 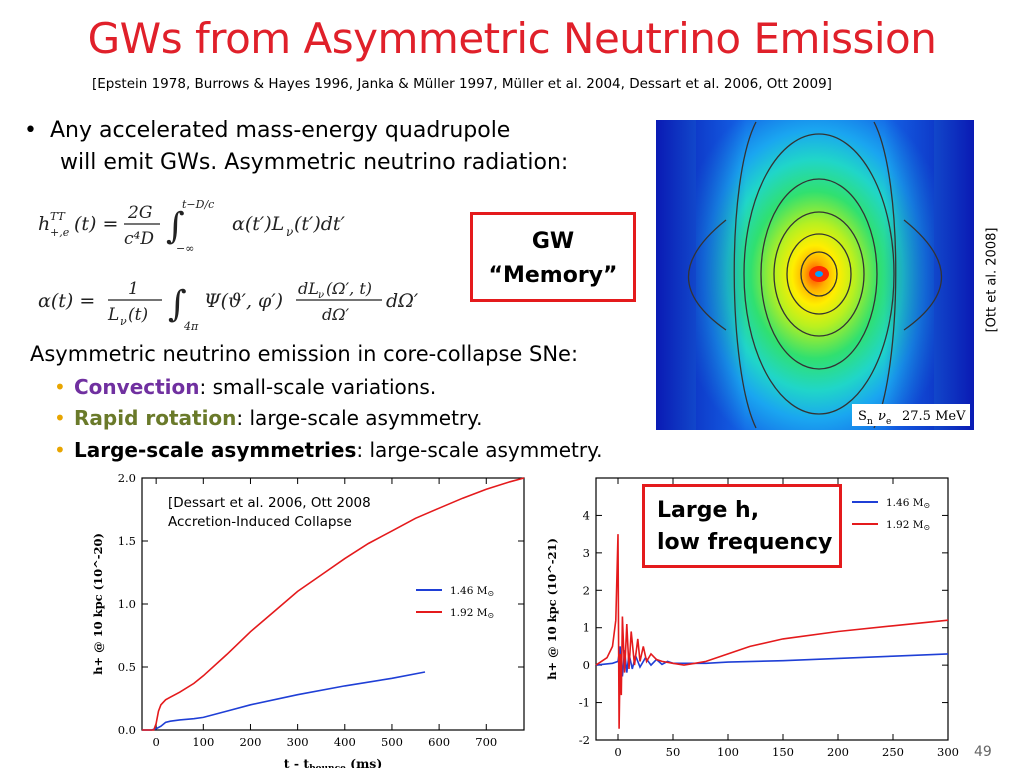 I want to click on svg-text: +,e, so click(x=60, y=232).